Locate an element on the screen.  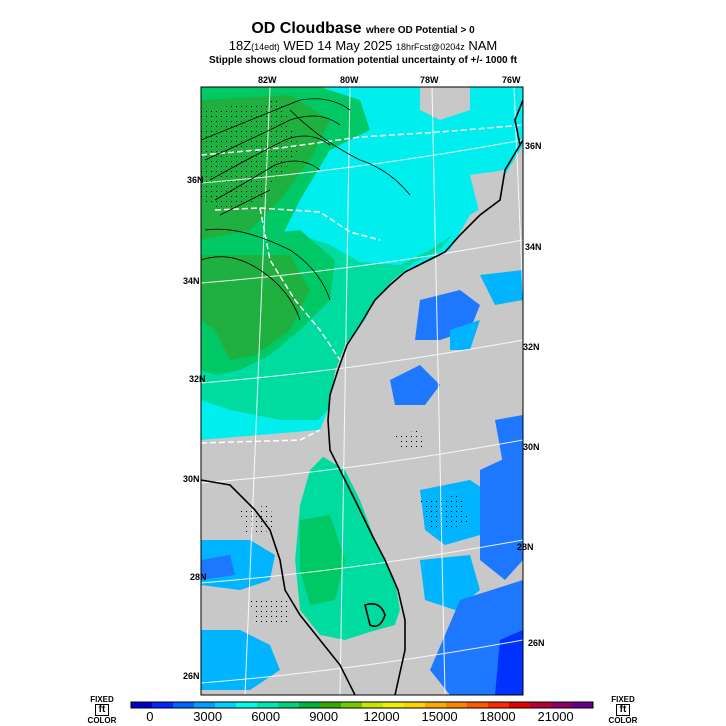
run-local: (14edt) is located at coordinates (265, 47).